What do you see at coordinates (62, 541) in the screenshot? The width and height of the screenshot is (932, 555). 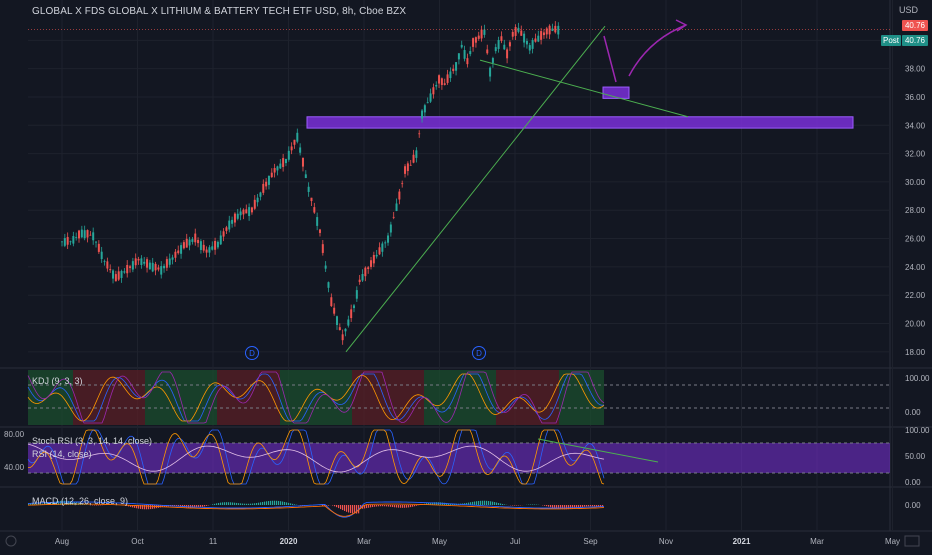 I see `x-tick-label: Aug` at bounding box center [62, 541].